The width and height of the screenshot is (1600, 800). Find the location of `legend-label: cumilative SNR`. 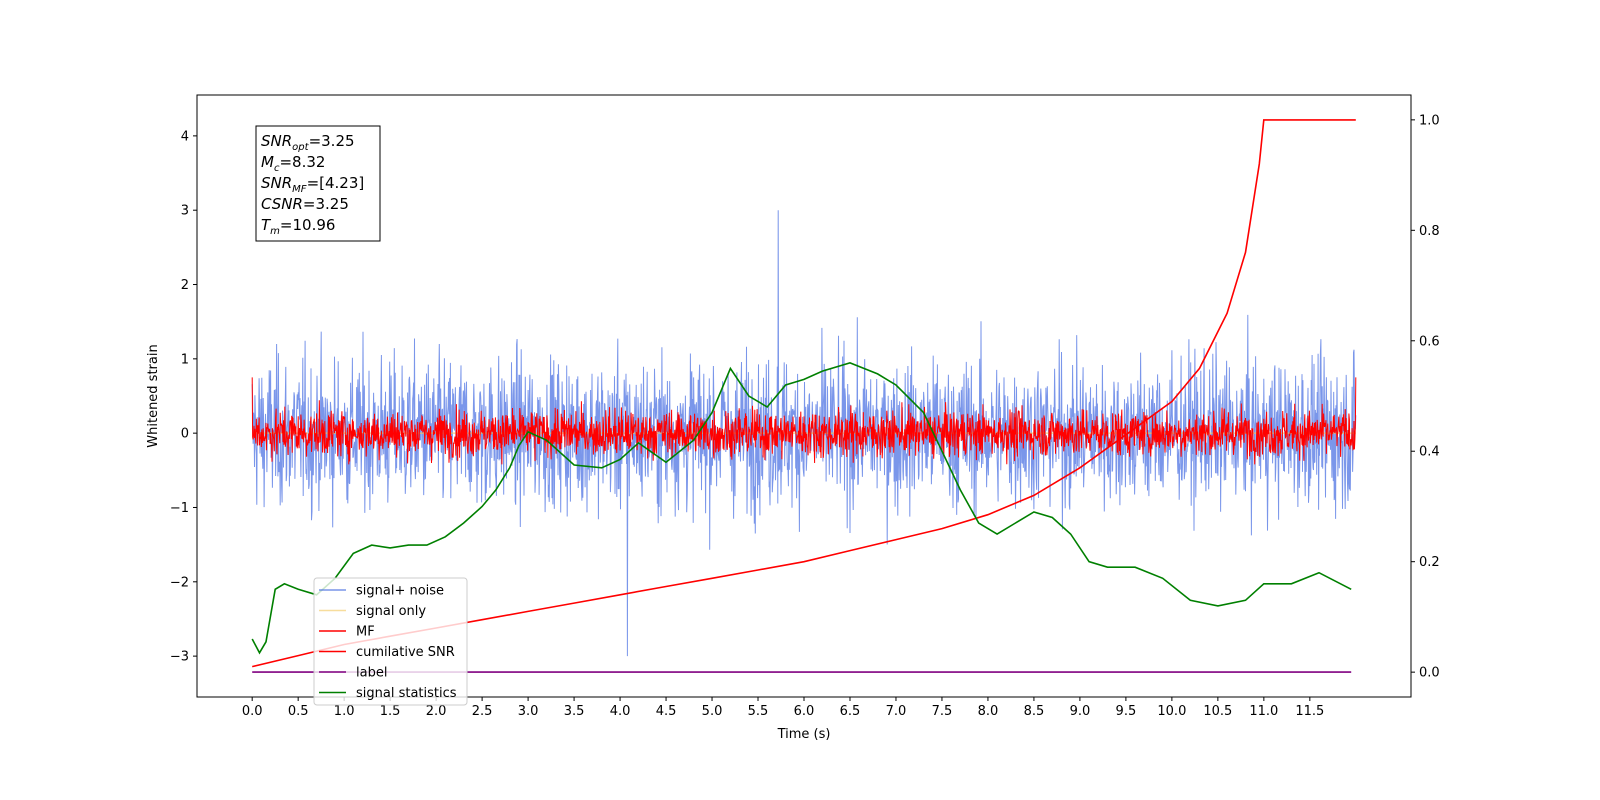

legend-label: cumilative SNR is located at coordinates (405, 652).